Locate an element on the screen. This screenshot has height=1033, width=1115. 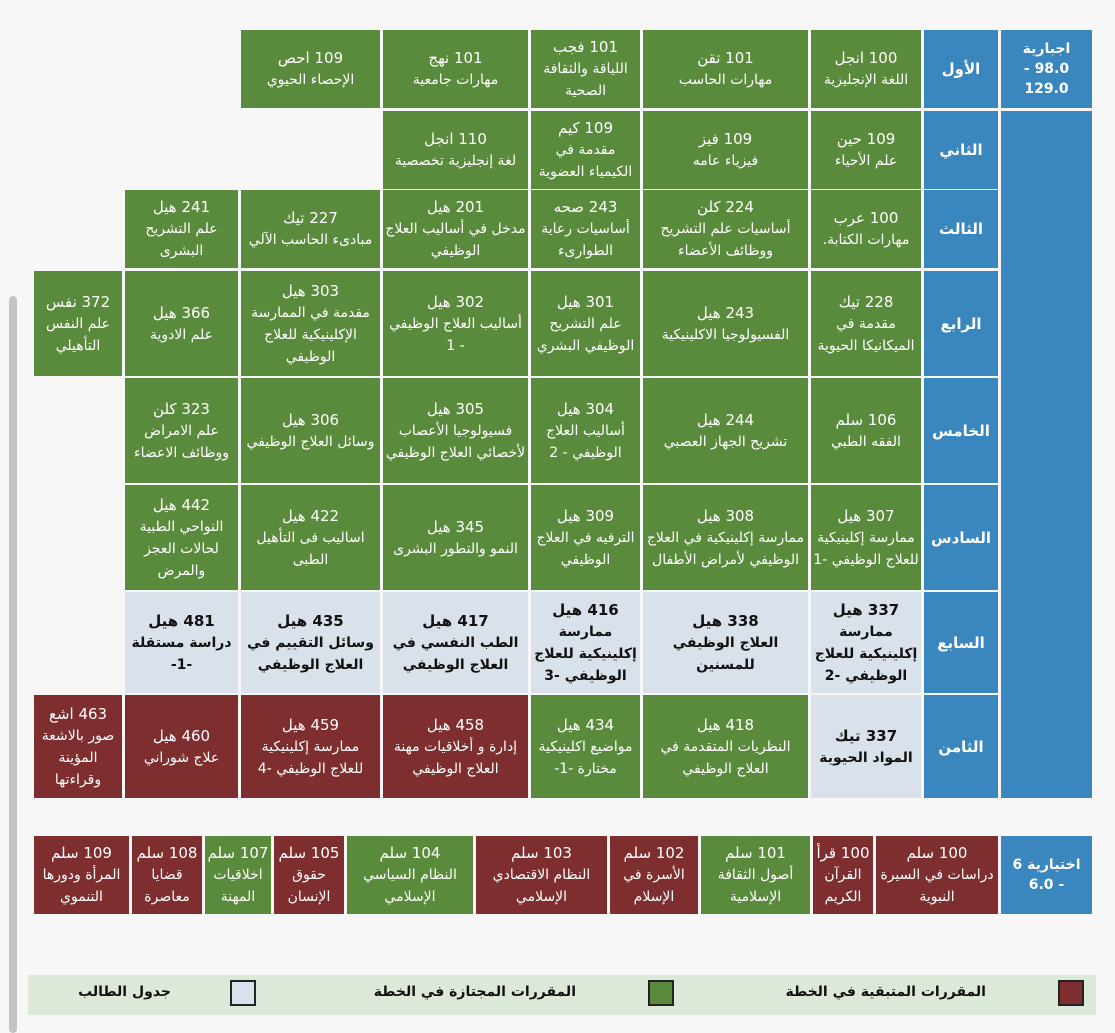
elective-course-cell: 102 سلم الأسرة في الإسلام is located at coordinates (654, 875).